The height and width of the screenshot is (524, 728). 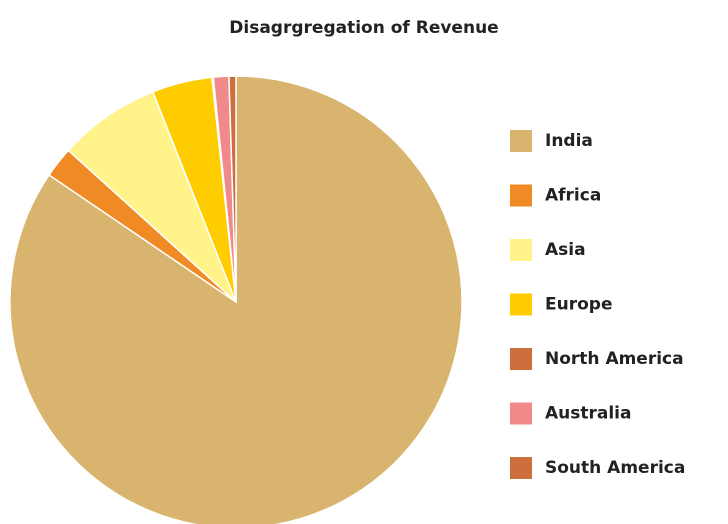 What do you see at coordinates (578, 305) in the screenshot?
I see `legend-label: Europe` at bounding box center [578, 305].